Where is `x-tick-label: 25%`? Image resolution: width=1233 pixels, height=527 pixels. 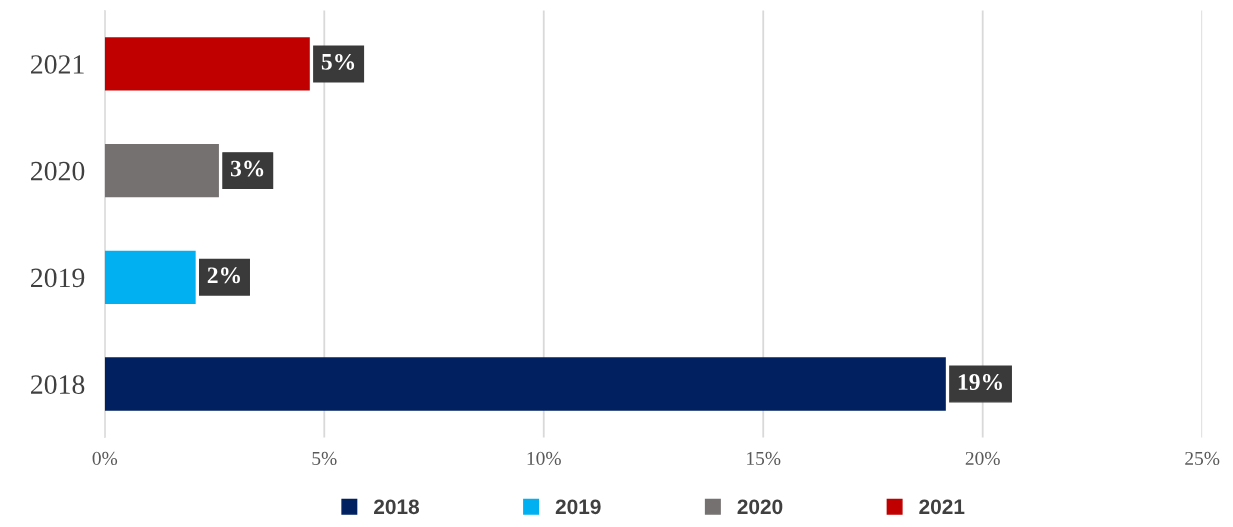 x-tick-label: 25% is located at coordinates (1202, 458).